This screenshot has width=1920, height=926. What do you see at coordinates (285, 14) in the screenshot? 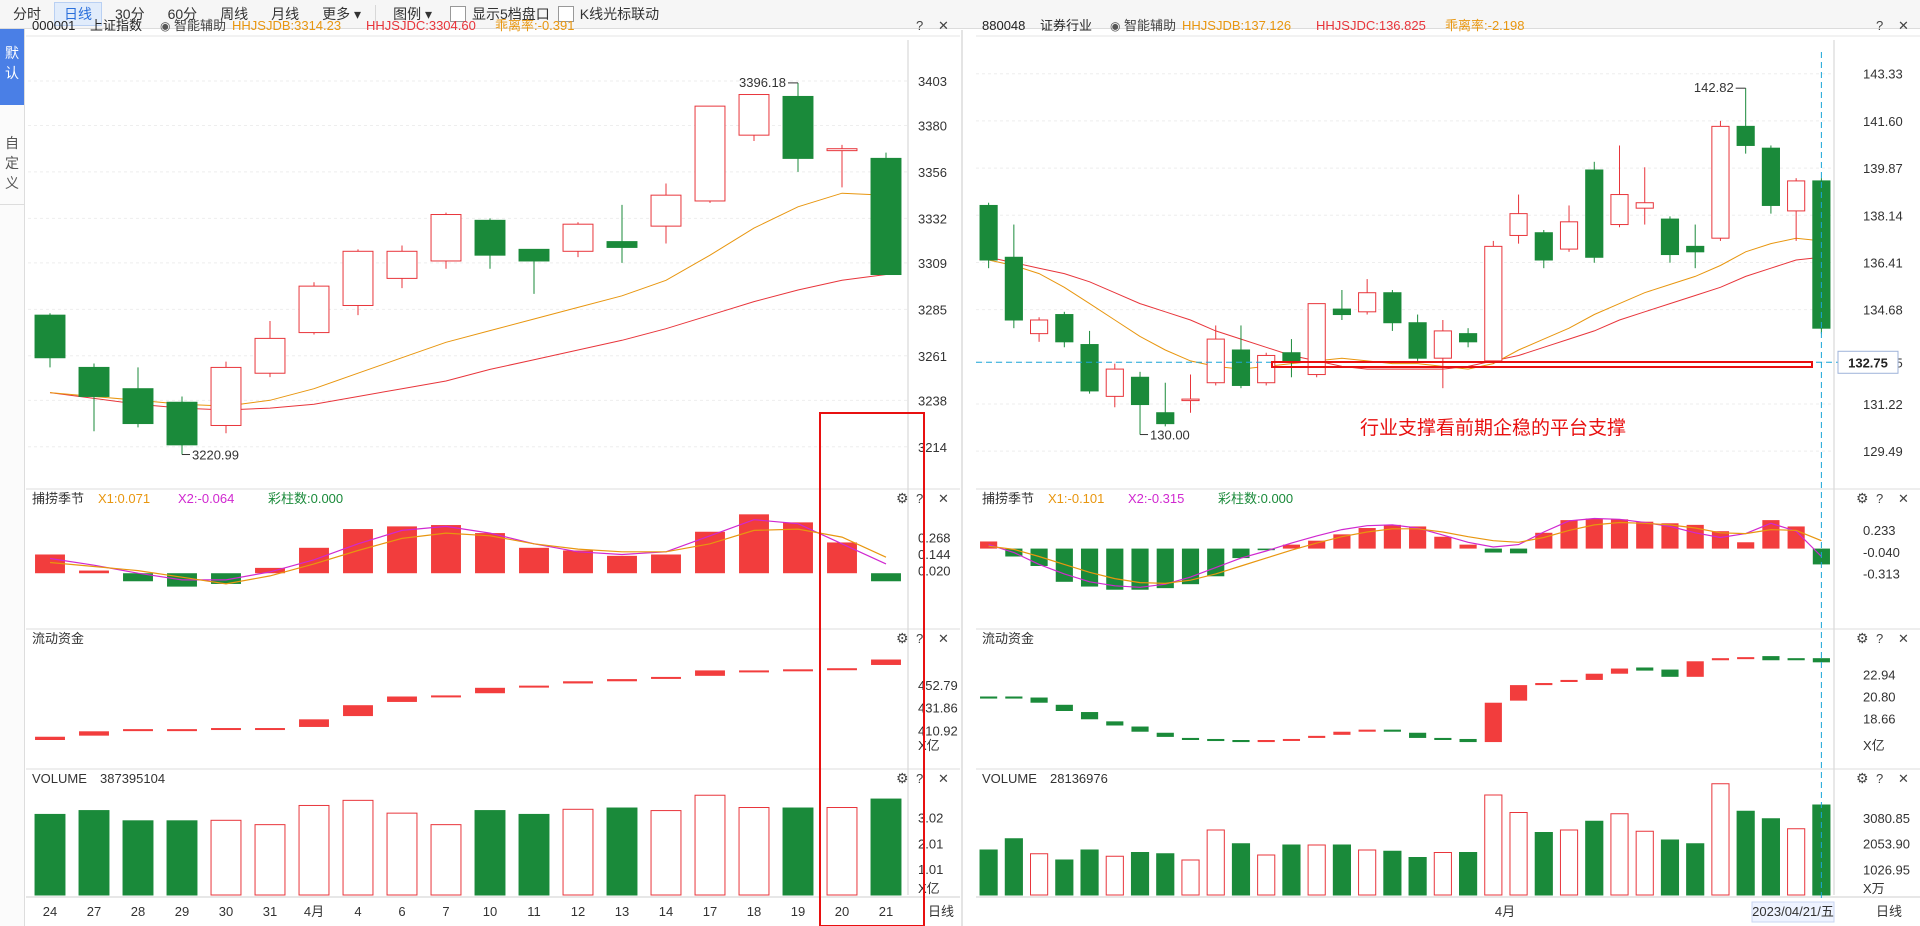
I see `period-tab-monthly: 月线` at bounding box center [285, 14].